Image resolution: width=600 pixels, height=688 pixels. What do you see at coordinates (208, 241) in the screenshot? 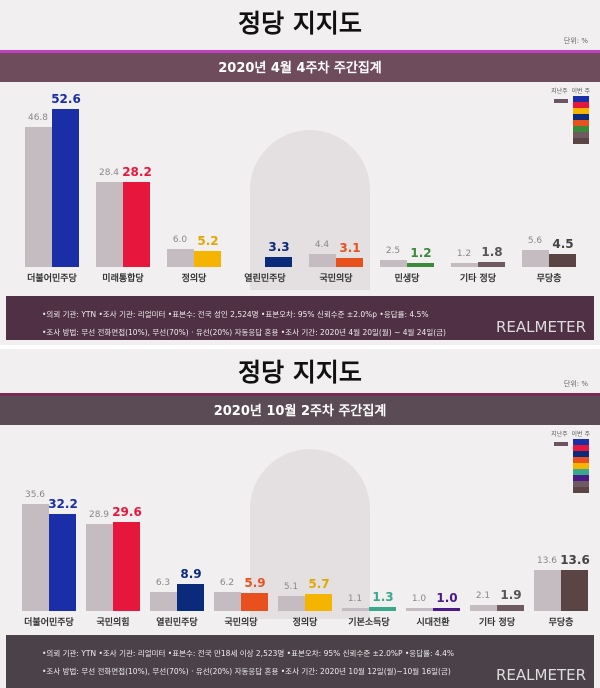
I see `value-curr-label: 5.2` at bounding box center [208, 241].